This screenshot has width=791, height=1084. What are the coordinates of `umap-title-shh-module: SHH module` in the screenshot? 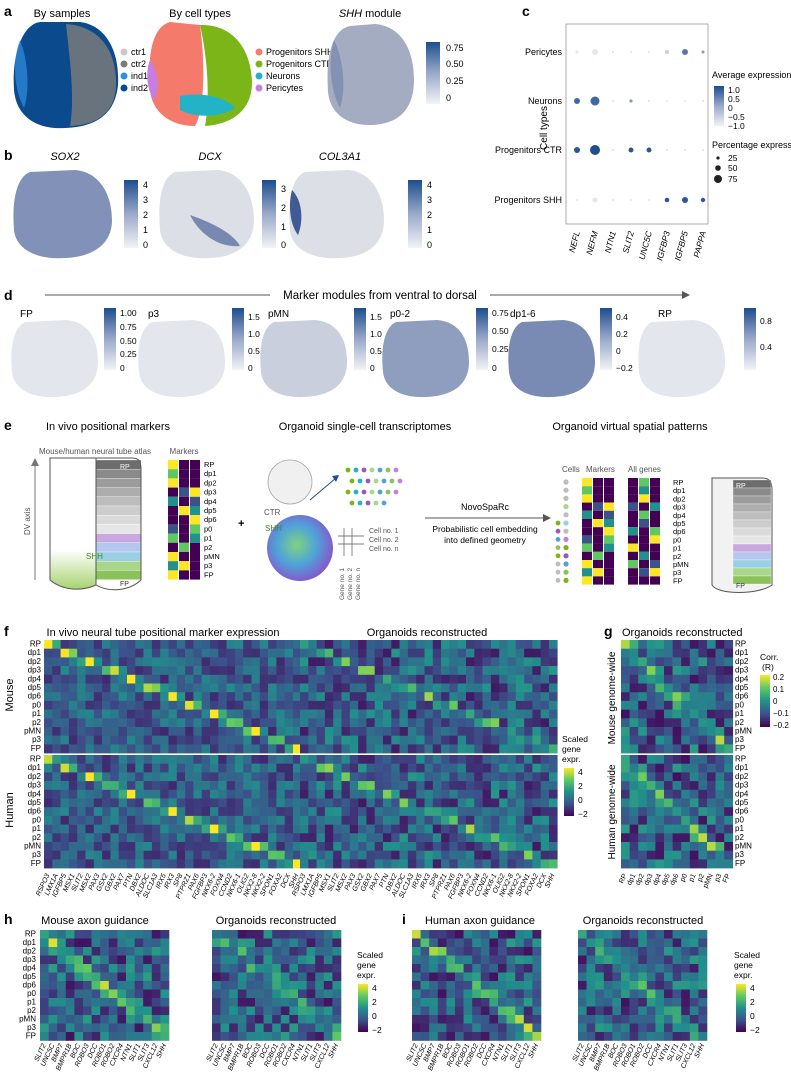 It's located at (370, 14).